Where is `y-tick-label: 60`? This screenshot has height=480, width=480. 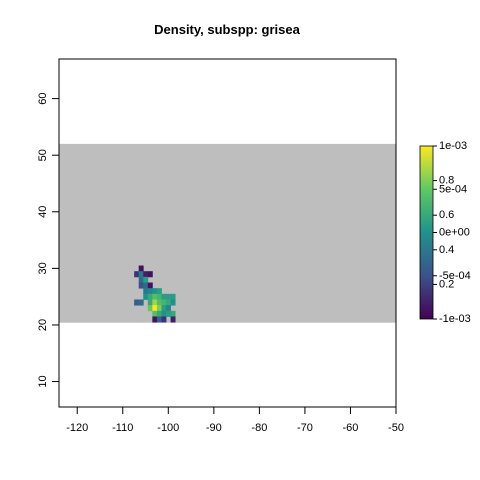
y-tick-label: 60 is located at coordinates (43, 98).